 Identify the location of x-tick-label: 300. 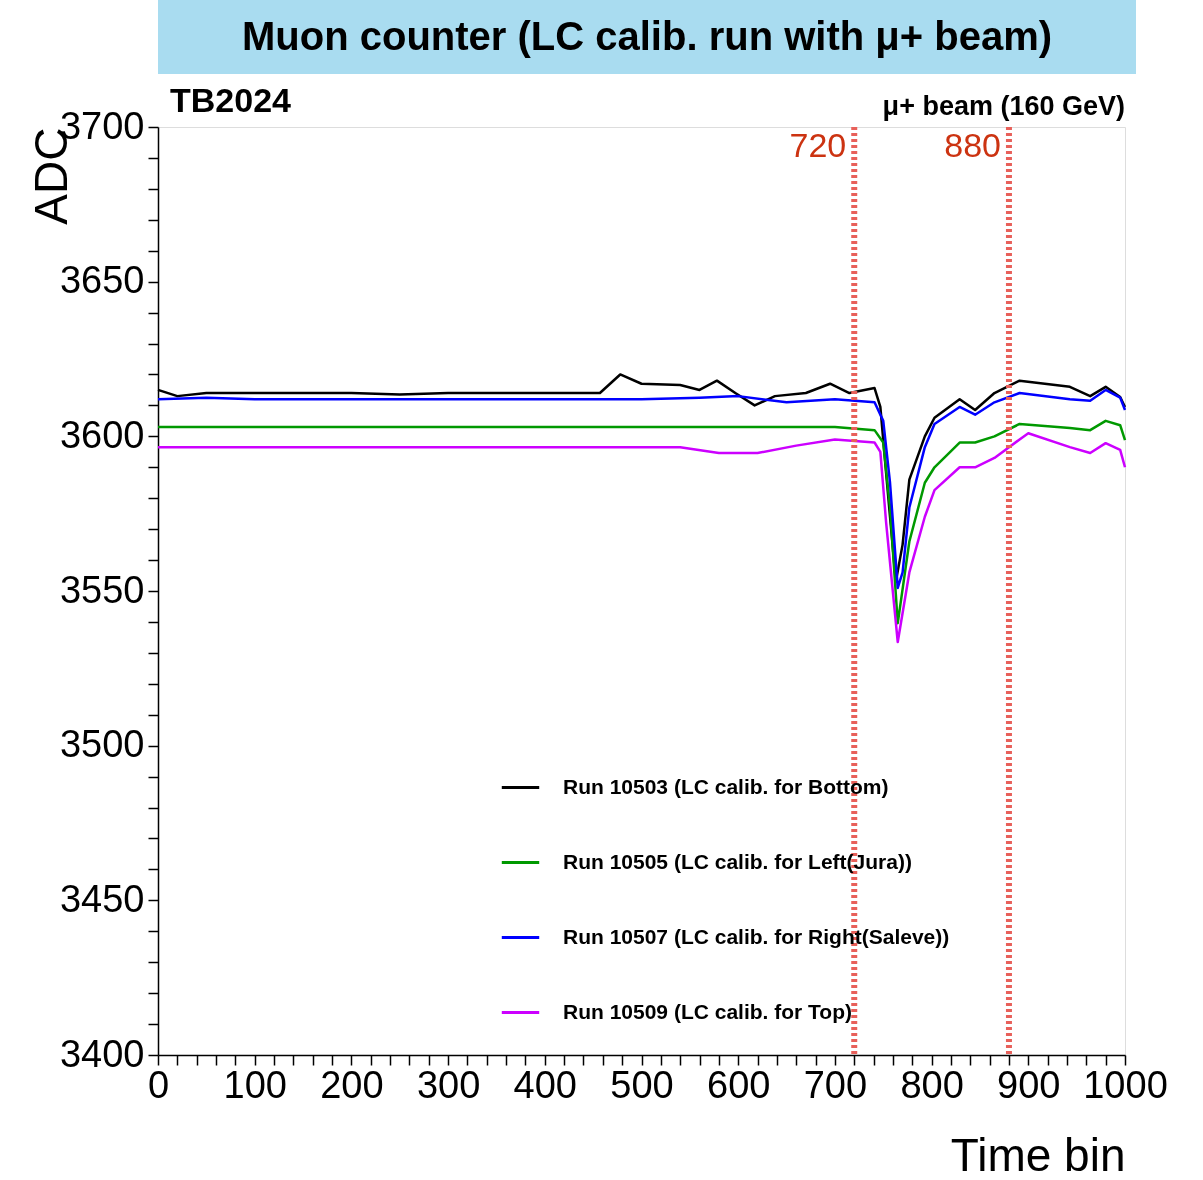
(448, 1084).